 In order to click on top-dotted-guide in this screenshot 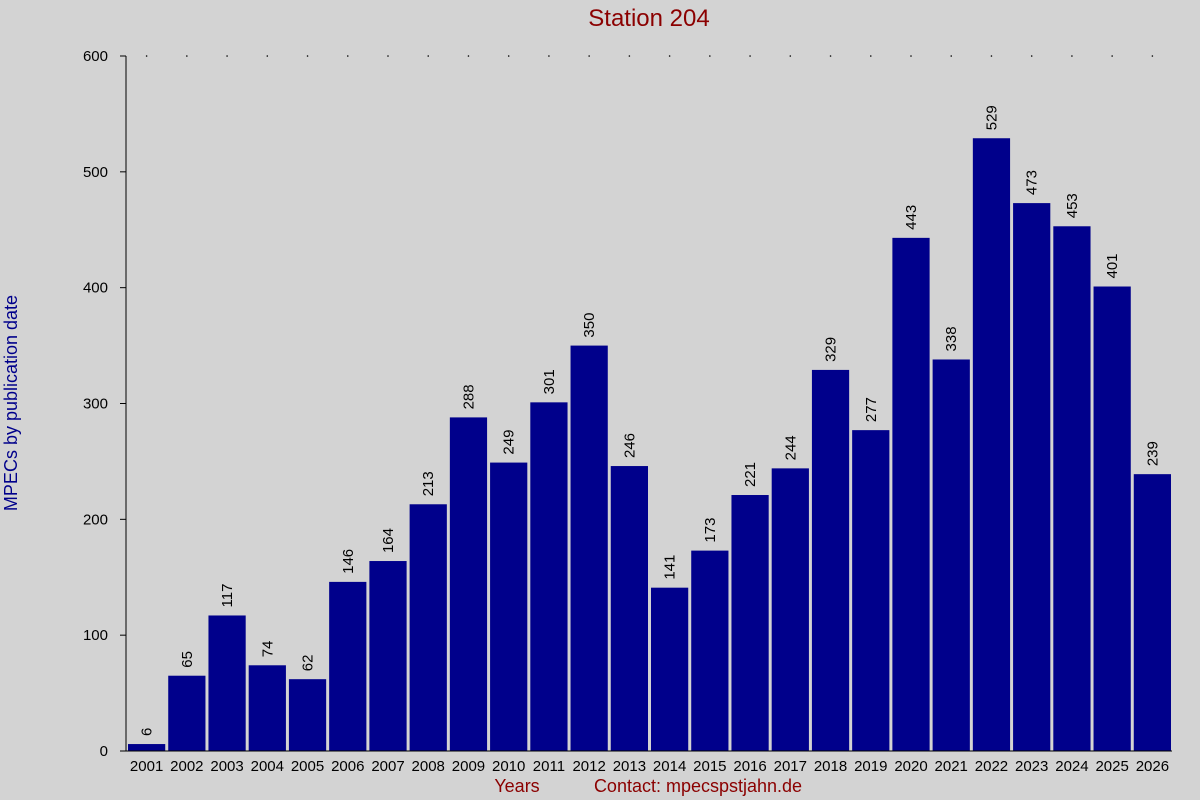, I will do `click(649, 56)`.